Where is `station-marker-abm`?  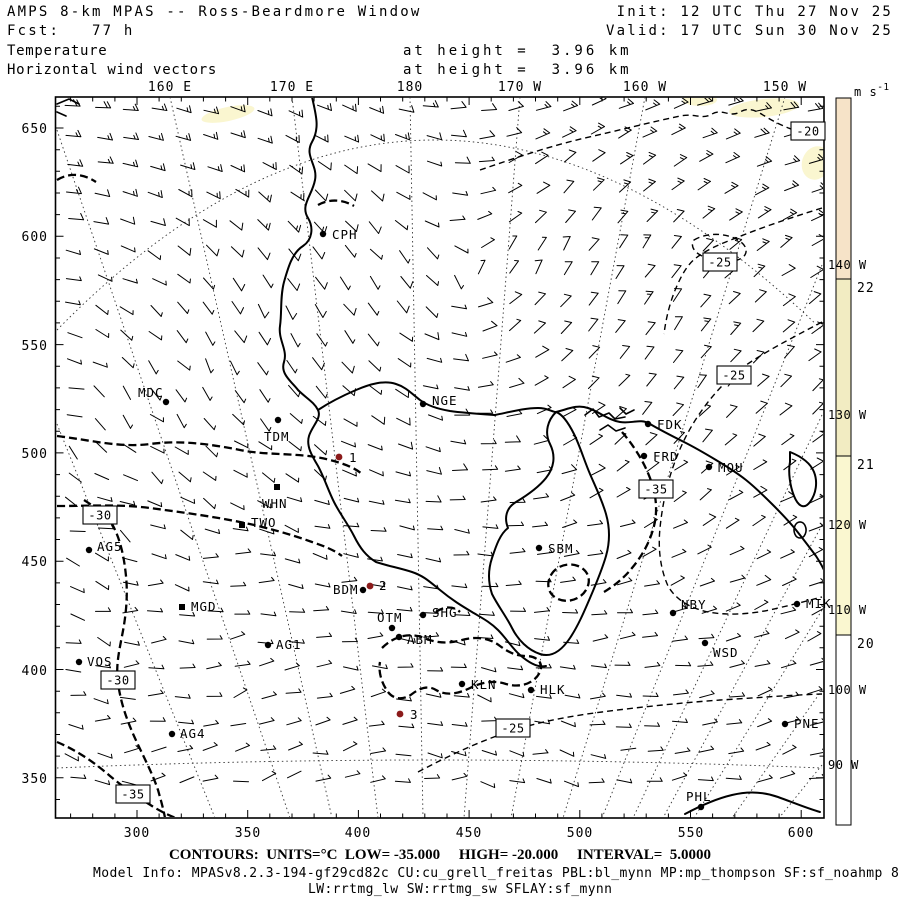
station-marker-abm is located at coordinates (399, 637).